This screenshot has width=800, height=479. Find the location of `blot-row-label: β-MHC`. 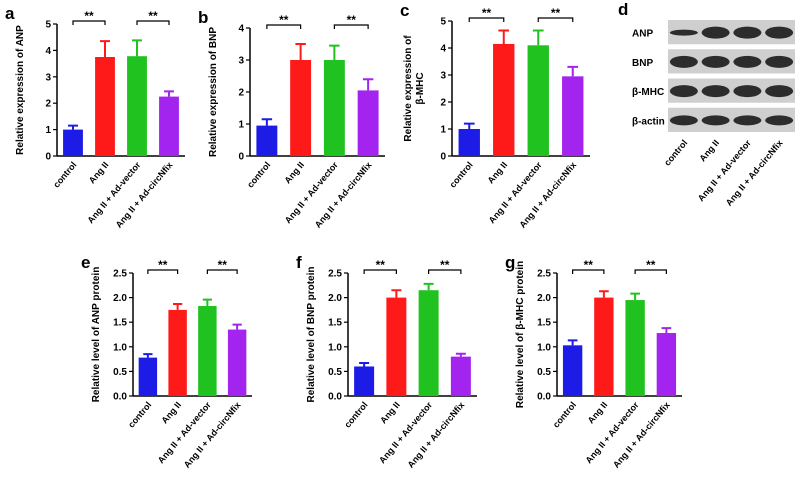

blot-row-label: β-MHC is located at coordinates (648, 92).